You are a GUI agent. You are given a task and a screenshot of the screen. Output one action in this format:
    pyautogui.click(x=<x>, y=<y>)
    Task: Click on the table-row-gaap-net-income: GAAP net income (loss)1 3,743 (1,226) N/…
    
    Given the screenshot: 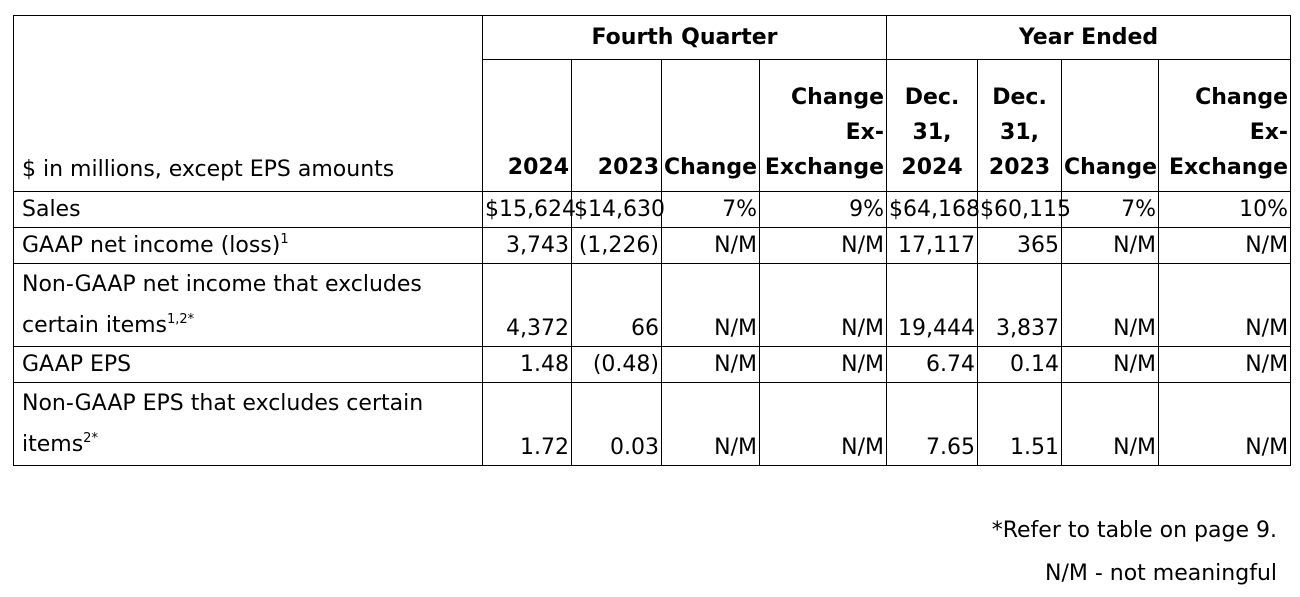 What is the action you would take?
    pyautogui.click(x=652, y=245)
    